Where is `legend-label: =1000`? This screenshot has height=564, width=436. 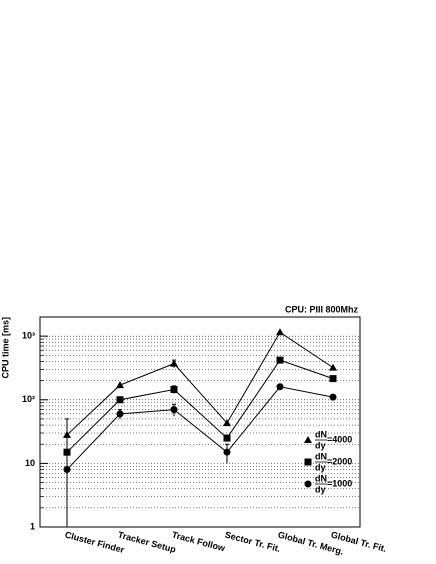 legend-label: =1000 is located at coordinates (339, 483).